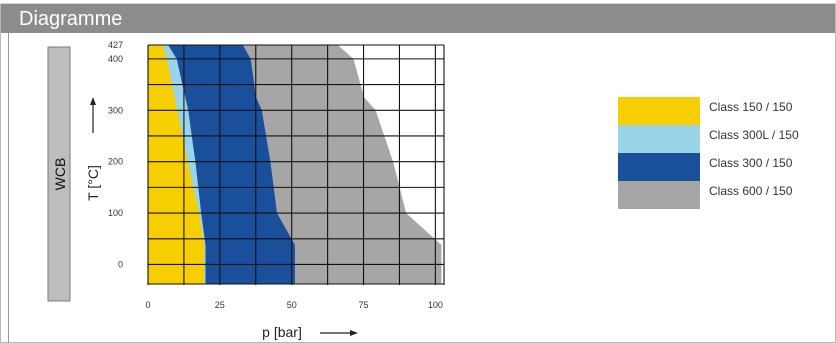 This screenshot has width=836, height=343. I want to click on x-axis-title: p [bar], so click(310, 332).